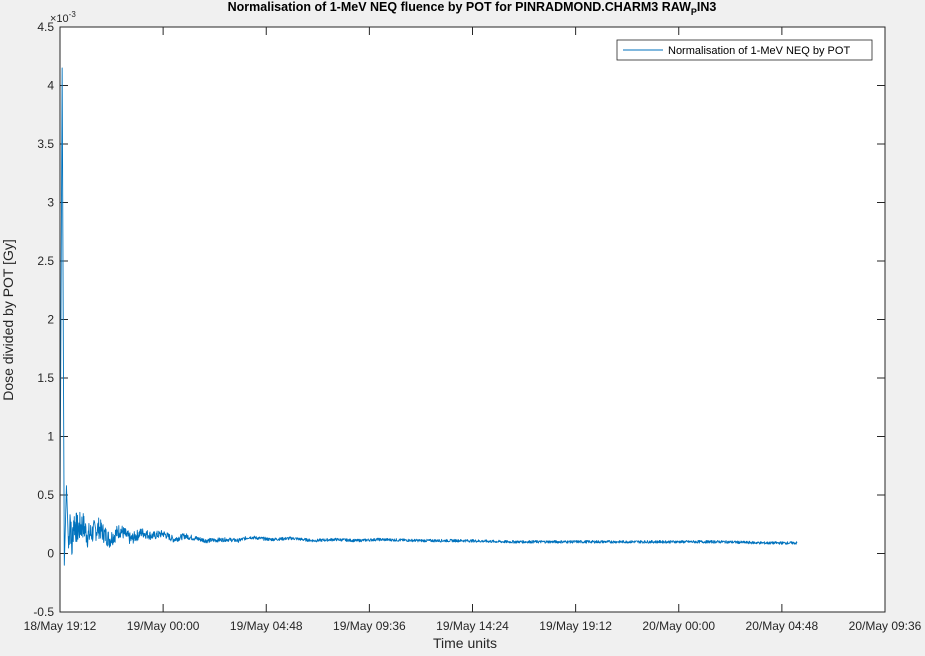 This screenshot has width=925, height=656. Describe the element at coordinates (782, 626) in the screenshot. I see `x-tick-label: 20/May 04:48` at that location.